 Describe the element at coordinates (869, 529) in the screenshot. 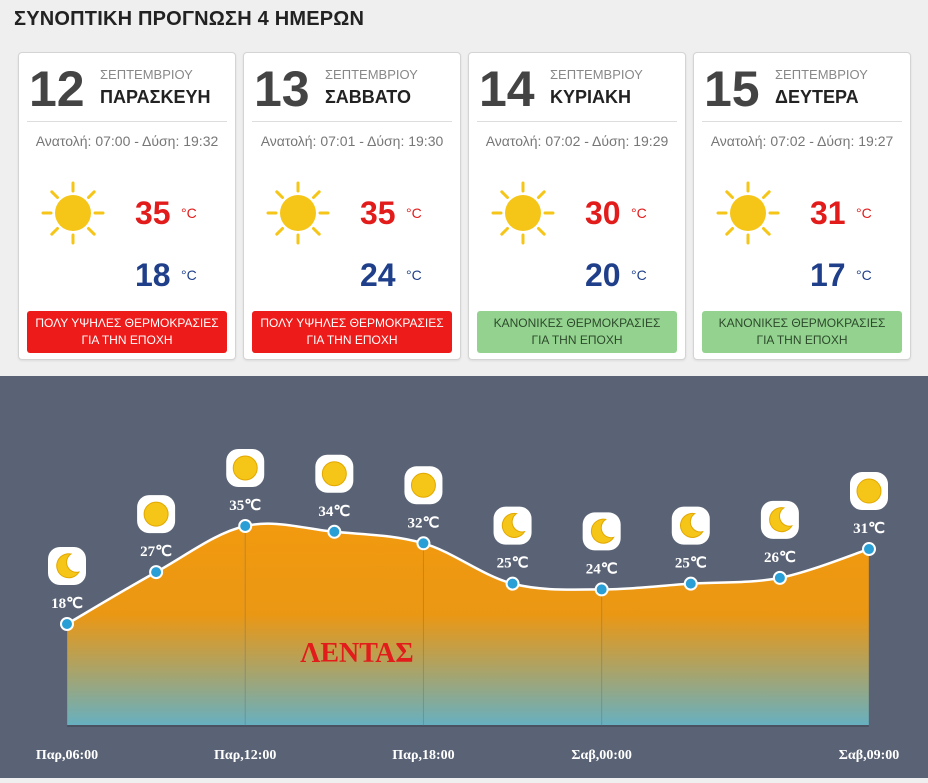

I see `data-label: 31℃` at that location.